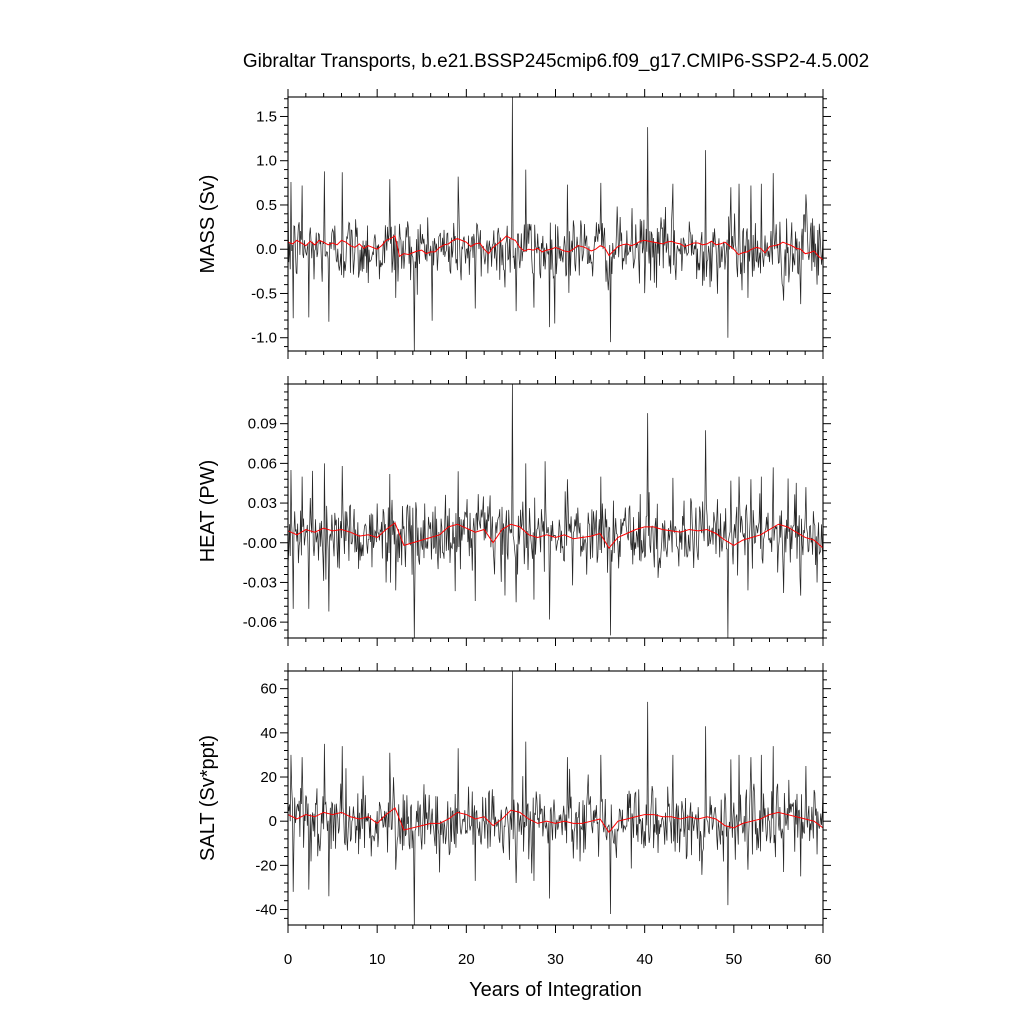  What do you see at coordinates (273, 821) in the screenshot?
I see `y-tick-label: 0` at bounding box center [273, 821].